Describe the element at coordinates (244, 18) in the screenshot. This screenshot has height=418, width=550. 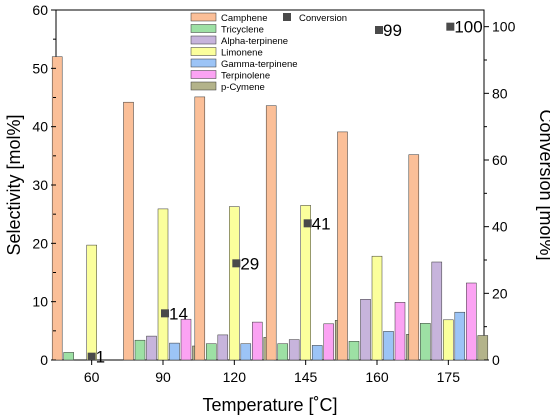
I see `legend-label-camphene: Camphene` at that location.